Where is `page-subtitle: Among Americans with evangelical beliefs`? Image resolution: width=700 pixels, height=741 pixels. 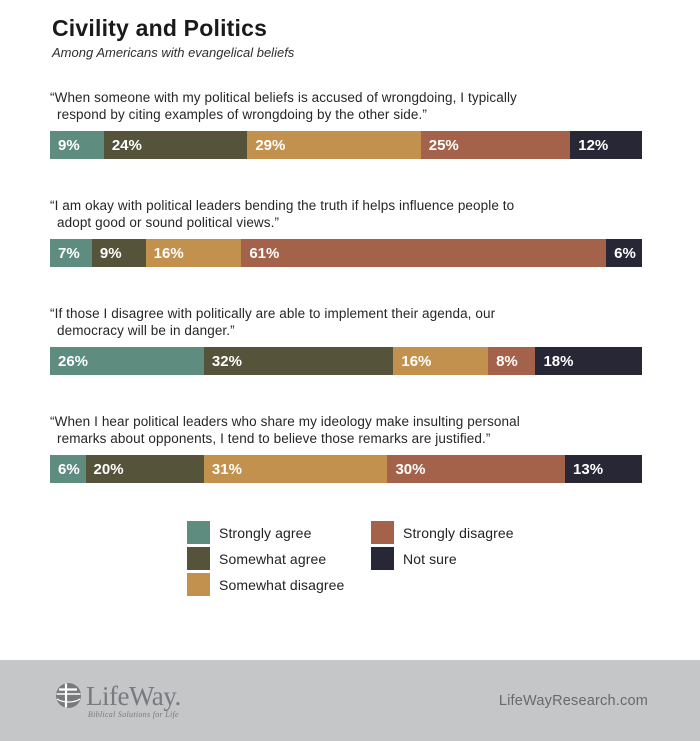
page-subtitle: Among Americans with evangelical beliefs is located at coordinates (173, 52).